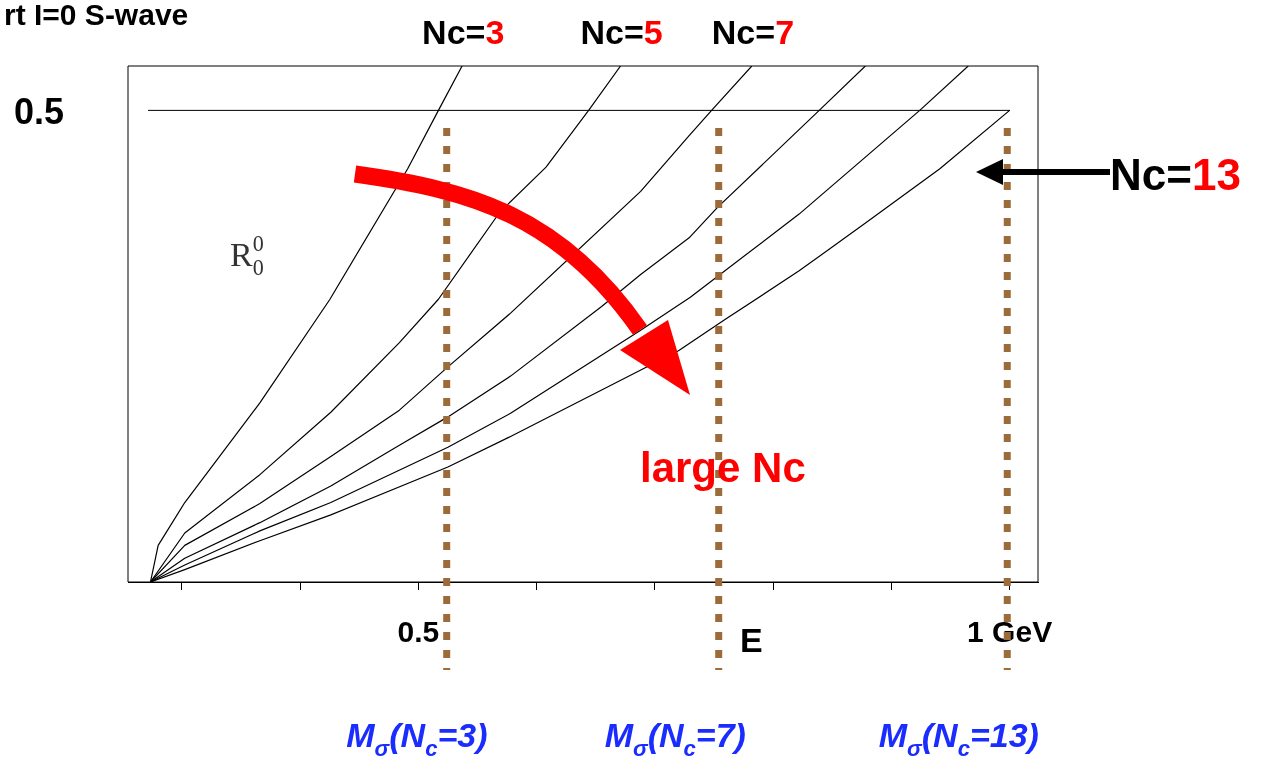 This screenshot has height=769, width=1279. What do you see at coordinates (753, 32) in the screenshot?
I see `series-label: Nc=7` at bounding box center [753, 32].